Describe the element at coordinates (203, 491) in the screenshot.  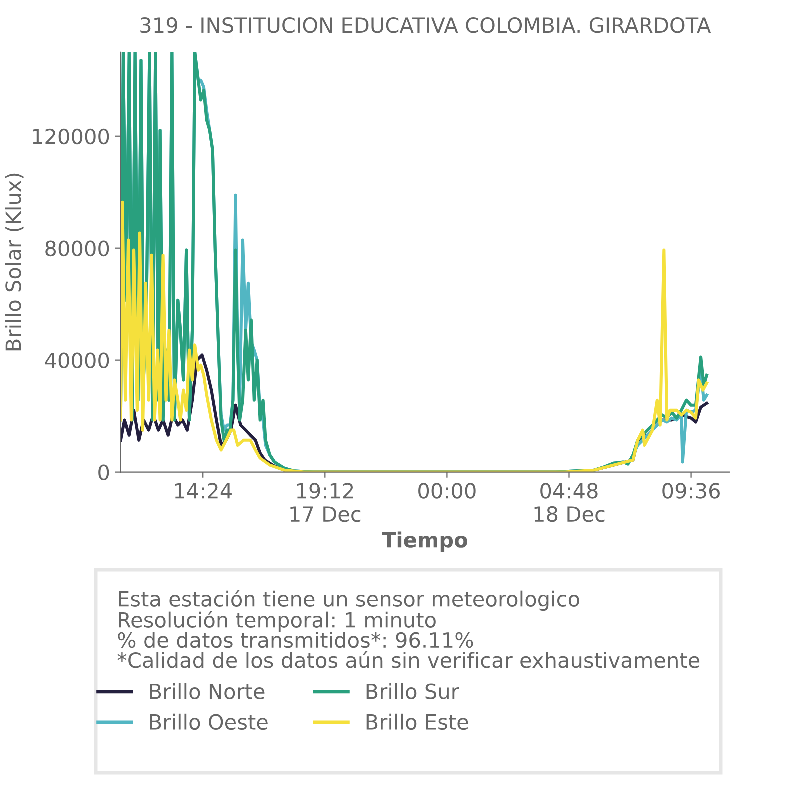
I see `x-tick-label: 14:24` at that location.